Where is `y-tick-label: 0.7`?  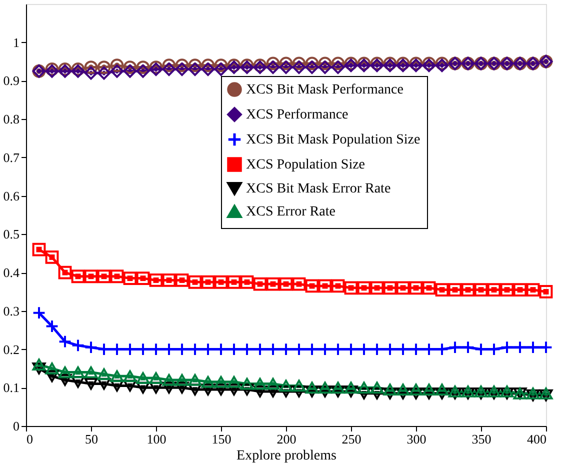
y-tick-label: 0.7 is located at coordinates (11, 157).